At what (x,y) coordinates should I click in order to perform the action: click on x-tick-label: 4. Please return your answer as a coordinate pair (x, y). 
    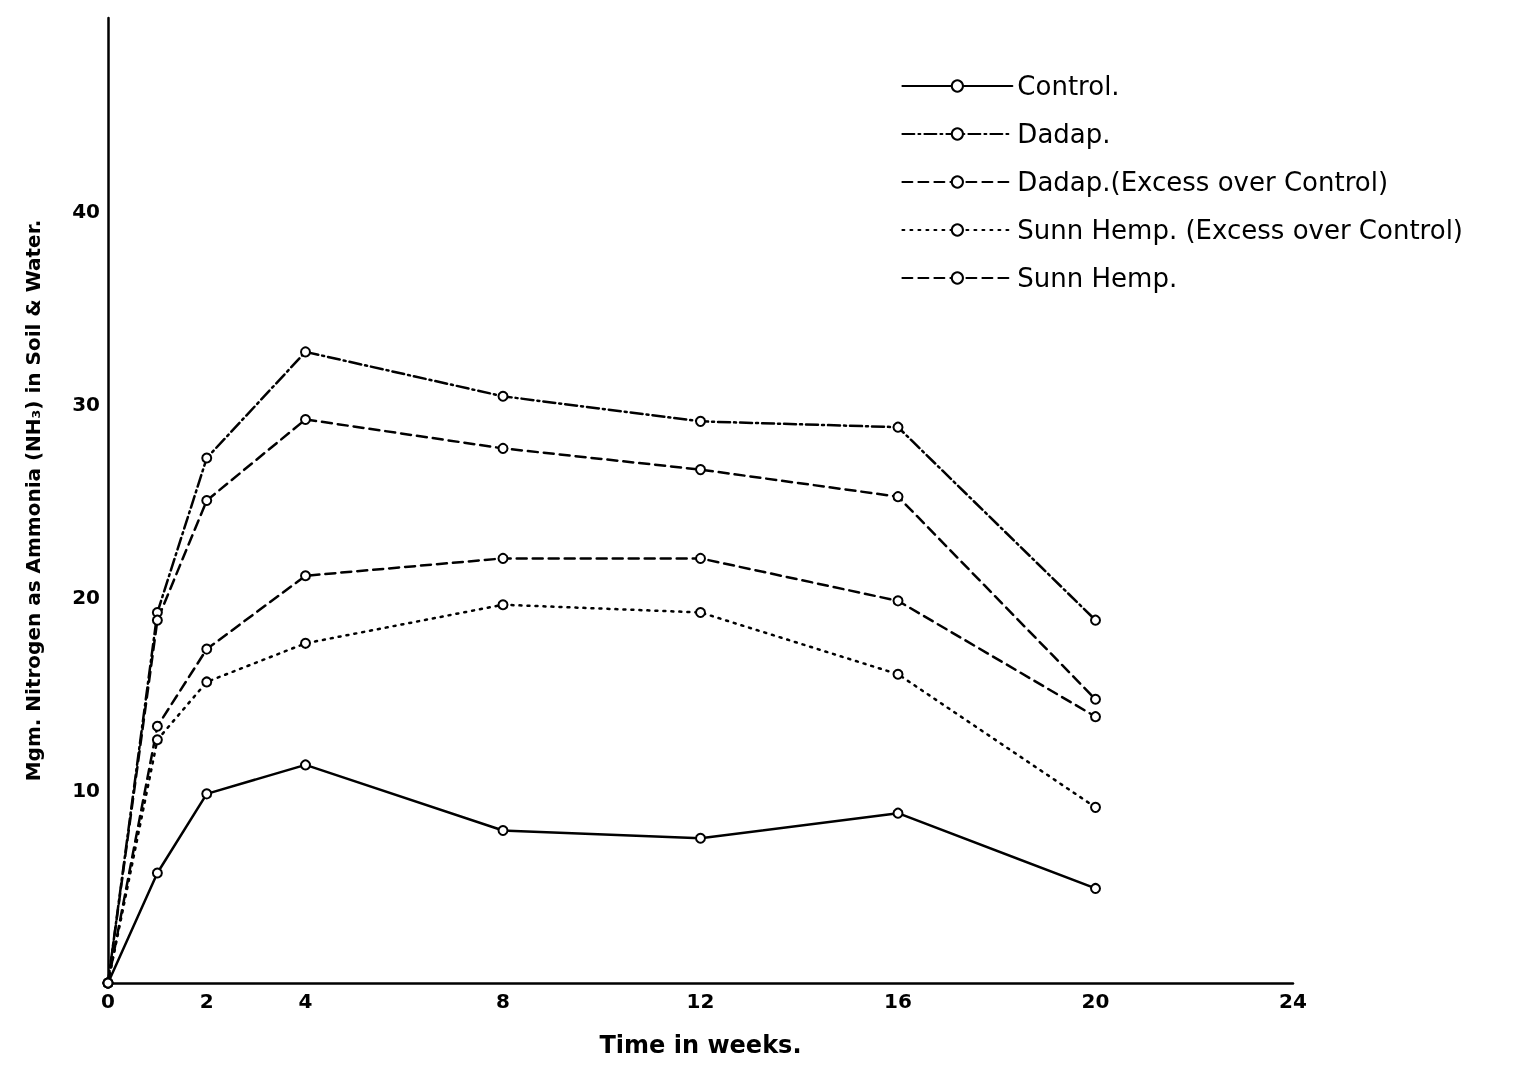
    Looking at the image, I should click on (305, 1001).